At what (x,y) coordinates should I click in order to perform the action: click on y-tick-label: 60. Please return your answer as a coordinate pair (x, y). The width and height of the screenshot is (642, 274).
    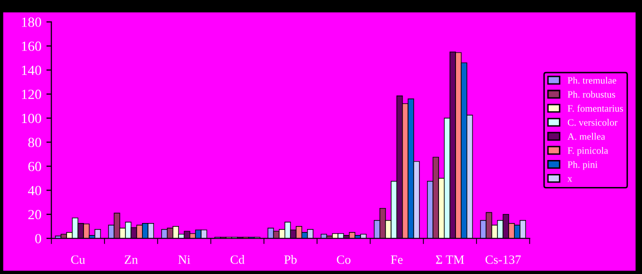
    Looking at the image, I should click on (35, 167).